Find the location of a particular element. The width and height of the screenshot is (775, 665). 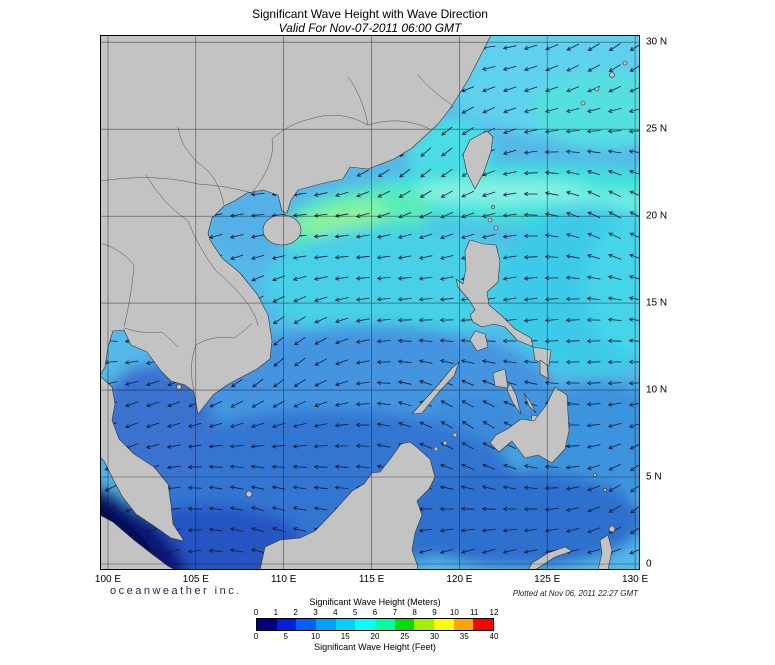

legend-tick-label: 30 is located at coordinates (434, 636).